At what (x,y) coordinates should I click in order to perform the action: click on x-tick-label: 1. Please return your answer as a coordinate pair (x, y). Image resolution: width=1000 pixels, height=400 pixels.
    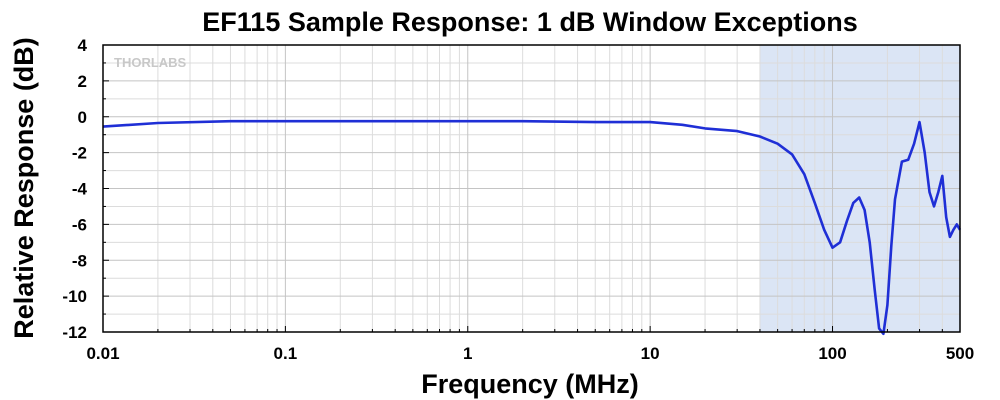
    Looking at the image, I should click on (467, 353).